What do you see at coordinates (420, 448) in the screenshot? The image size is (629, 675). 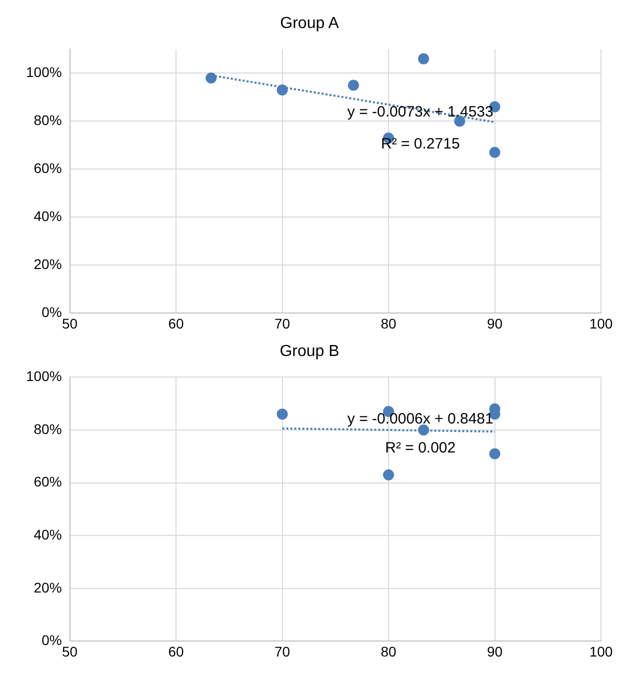 I see `annotation: R² = 0.002` at bounding box center [420, 448].